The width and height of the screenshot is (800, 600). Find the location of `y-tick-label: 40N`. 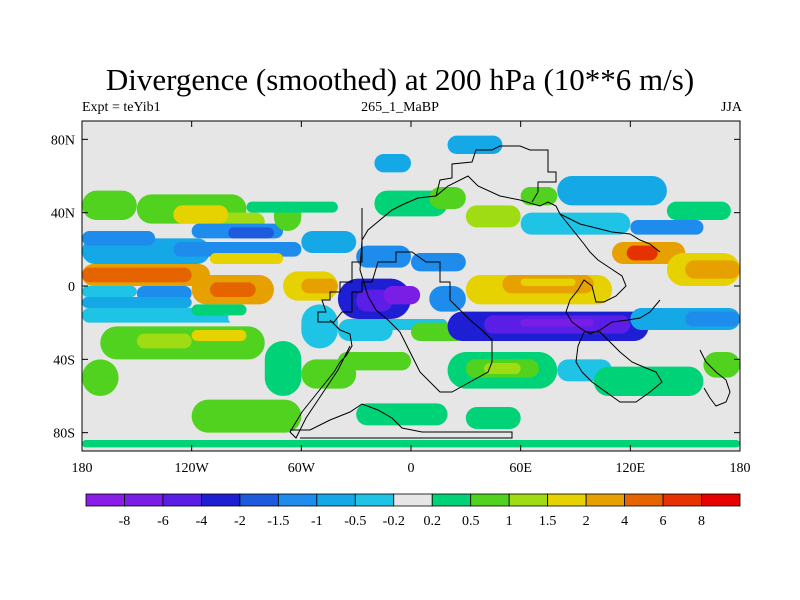

y-tick-label: 40N is located at coordinates (63, 214).